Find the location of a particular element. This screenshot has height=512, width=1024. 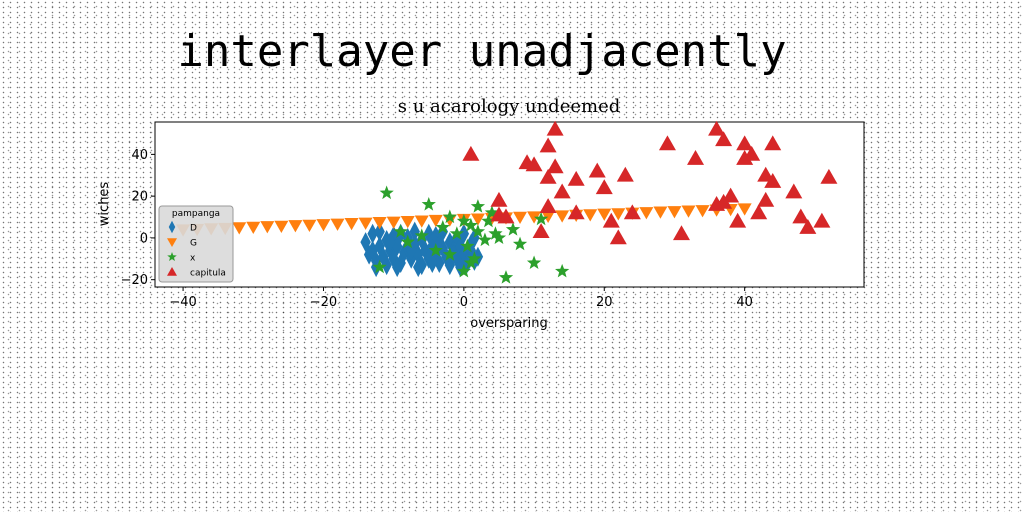

x-tick-label: −40 is located at coordinates (182, 302).